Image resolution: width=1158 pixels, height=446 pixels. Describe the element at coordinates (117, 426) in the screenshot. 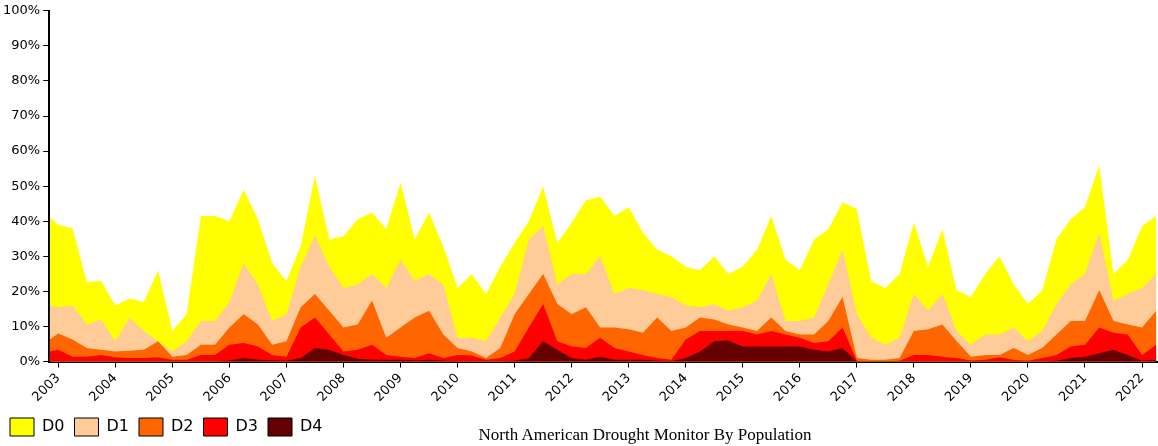

I see `legend-label: D1` at that location.